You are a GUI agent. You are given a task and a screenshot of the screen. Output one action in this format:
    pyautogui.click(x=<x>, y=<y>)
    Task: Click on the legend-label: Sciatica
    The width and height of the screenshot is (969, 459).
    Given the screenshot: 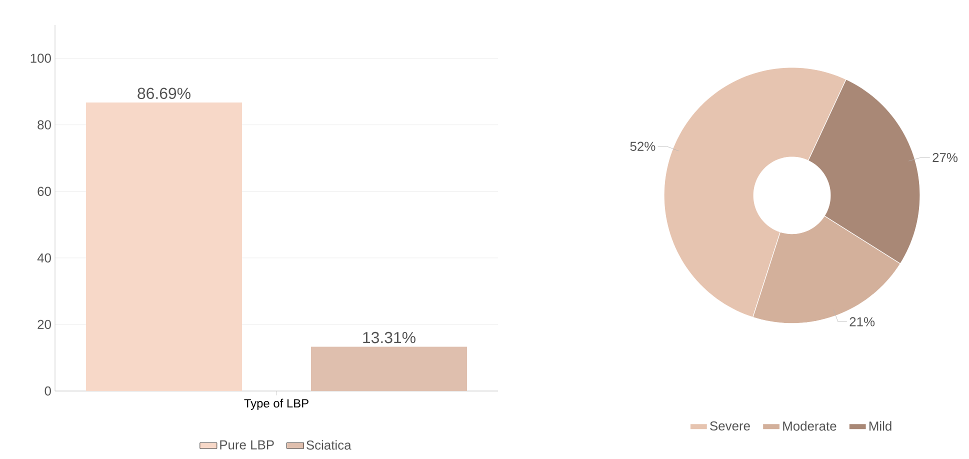 What is the action you would take?
    pyautogui.click(x=329, y=445)
    